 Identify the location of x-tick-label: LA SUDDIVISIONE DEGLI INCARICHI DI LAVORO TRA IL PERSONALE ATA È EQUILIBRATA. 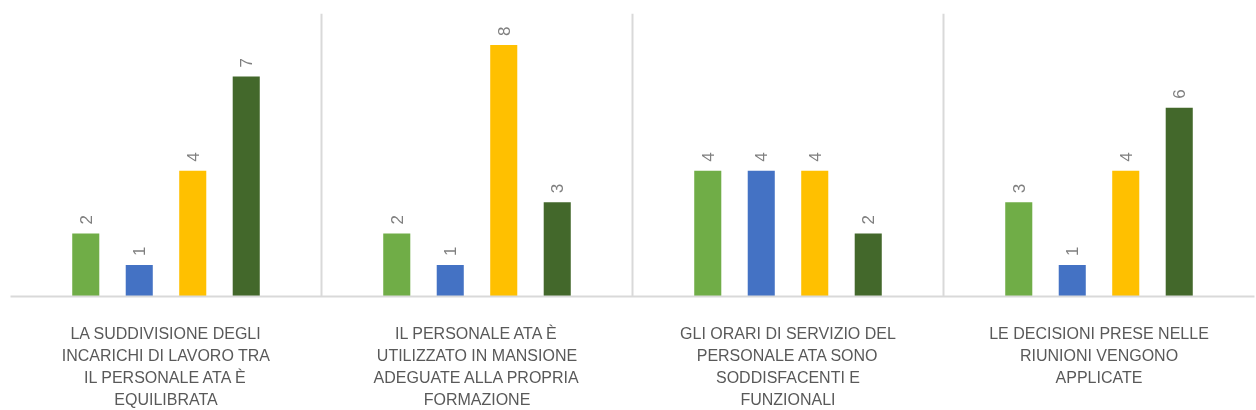
(166, 366).